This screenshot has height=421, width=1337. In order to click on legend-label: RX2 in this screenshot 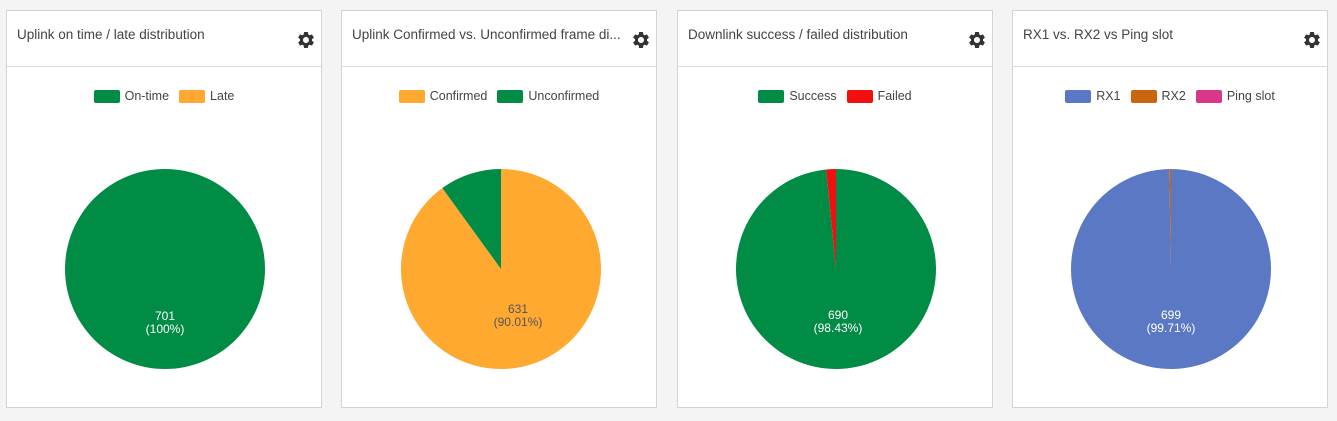, I will do `click(1173, 96)`.